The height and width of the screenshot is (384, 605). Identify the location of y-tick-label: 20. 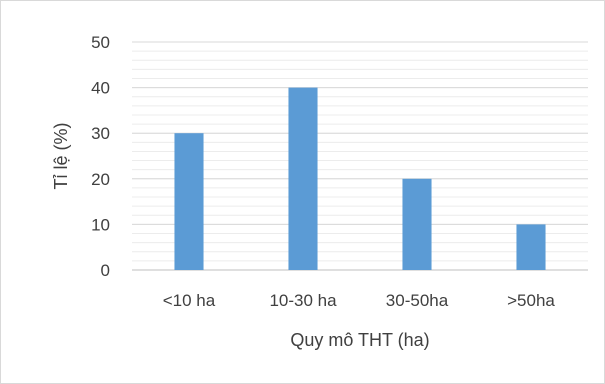
(100, 179).